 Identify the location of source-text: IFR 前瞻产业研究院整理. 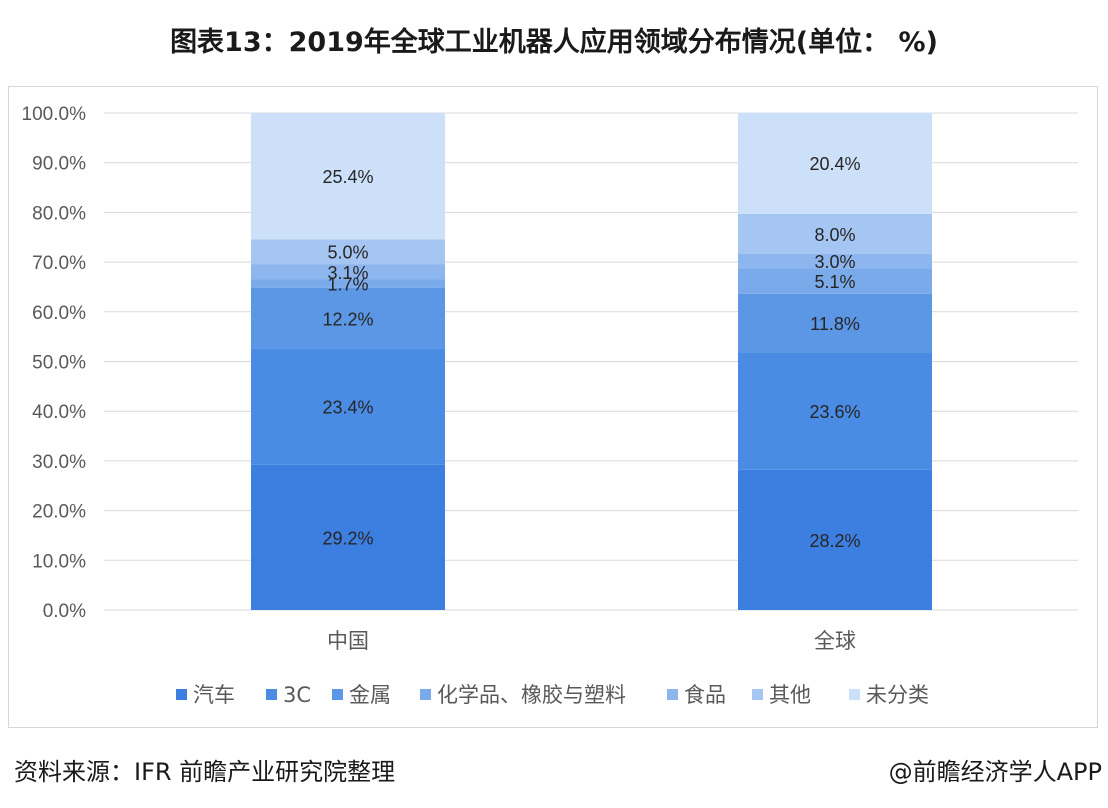
(265, 772).